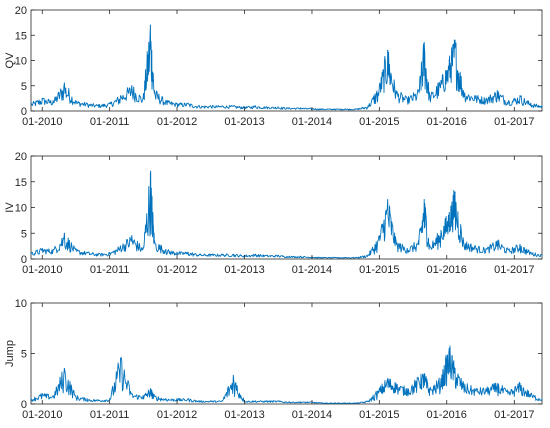 The height and width of the screenshot is (428, 550). I want to click on x-tick-label: 01-2011, so click(110, 270).